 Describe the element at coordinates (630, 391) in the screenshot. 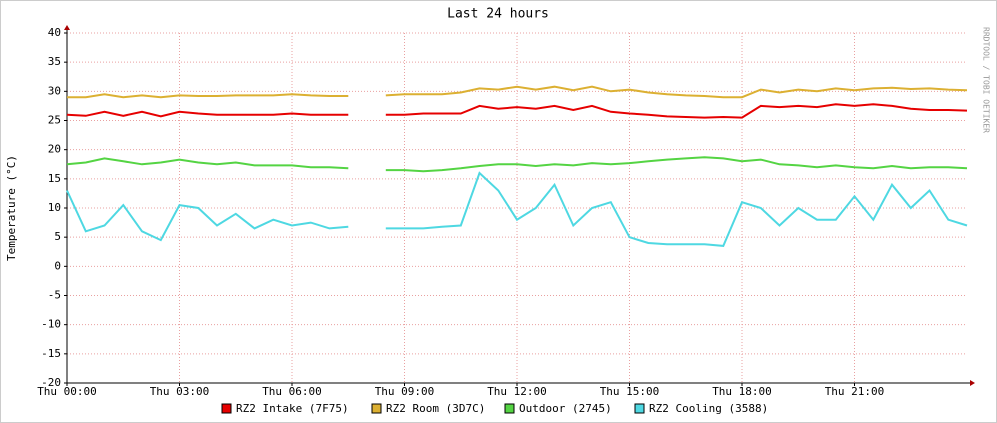

I see `x-tick-label: Thu 15:00` at that location.